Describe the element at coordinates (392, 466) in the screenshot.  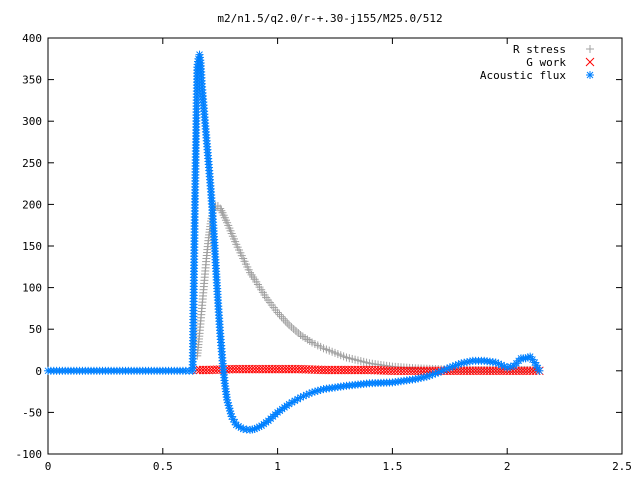
I see `x-tick-label: 1.5` at that location.